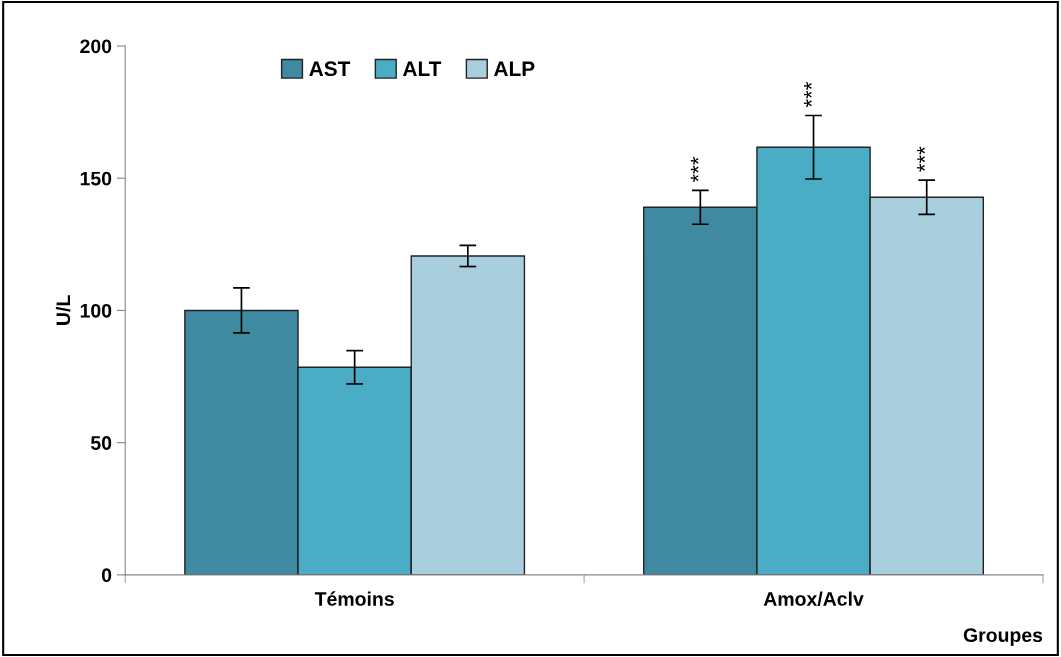 The height and width of the screenshot is (657, 1061). Describe the element at coordinates (96, 310) in the screenshot. I see `y-tick-label: 100` at that location.